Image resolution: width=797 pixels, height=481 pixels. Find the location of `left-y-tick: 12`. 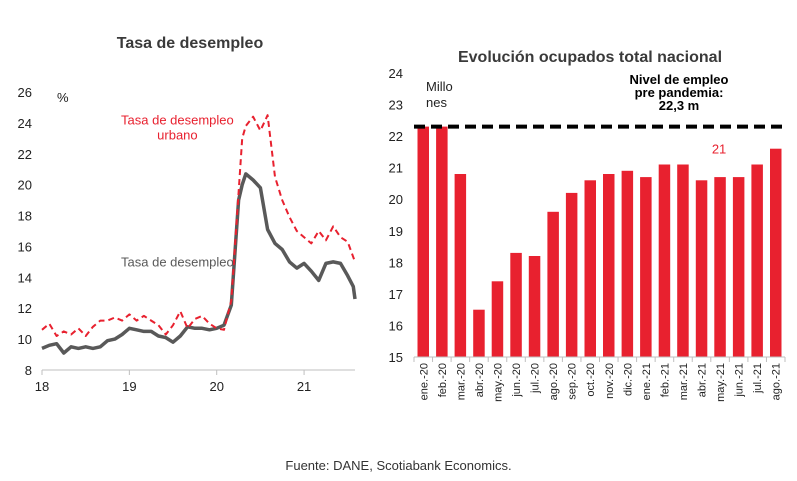

left-y-tick: 12 is located at coordinates (25, 308).